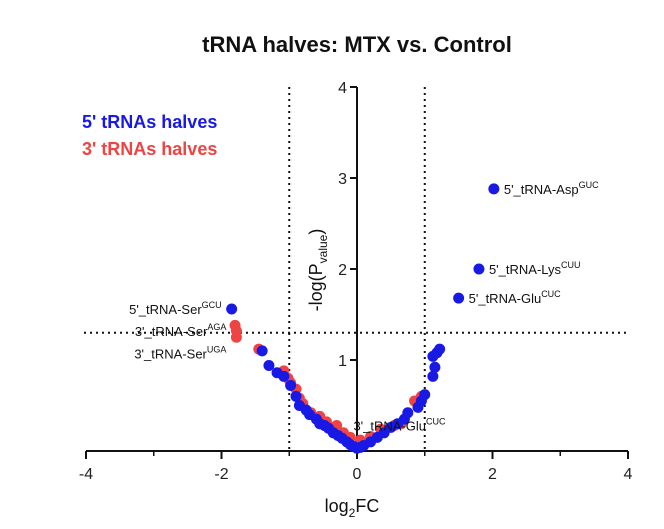 This screenshot has height=529, width=664. Describe the element at coordinates (181, 330) in the screenshot. I see `point-annotation: 3'_tRNA-SerAGA` at that location.